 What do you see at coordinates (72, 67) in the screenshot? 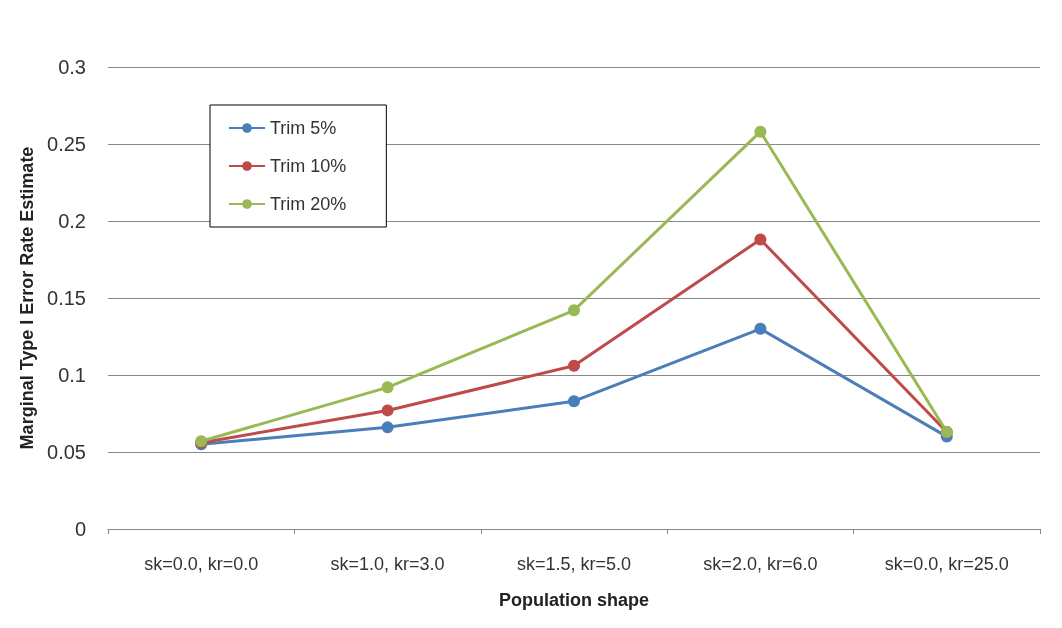
I see `y-tick-label: 0.3` at bounding box center [72, 67].